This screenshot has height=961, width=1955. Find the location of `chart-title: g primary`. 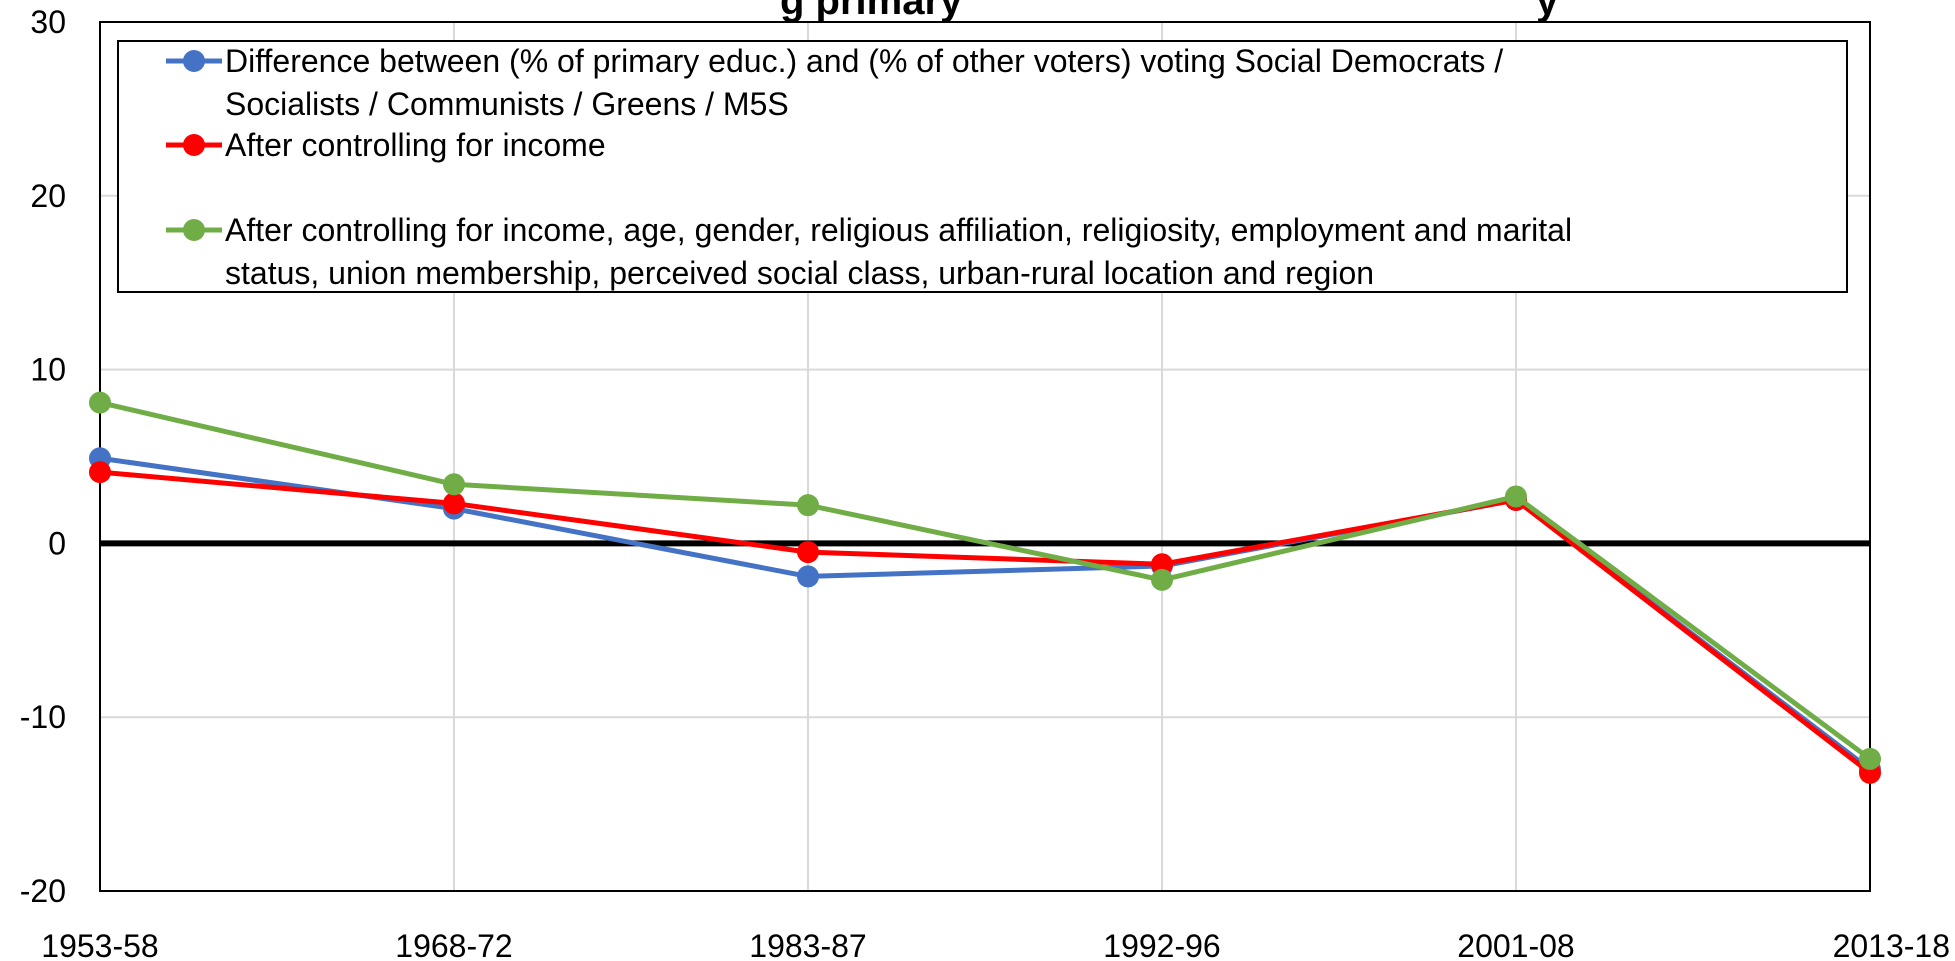

chart-title: g primary is located at coordinates (871, 11).